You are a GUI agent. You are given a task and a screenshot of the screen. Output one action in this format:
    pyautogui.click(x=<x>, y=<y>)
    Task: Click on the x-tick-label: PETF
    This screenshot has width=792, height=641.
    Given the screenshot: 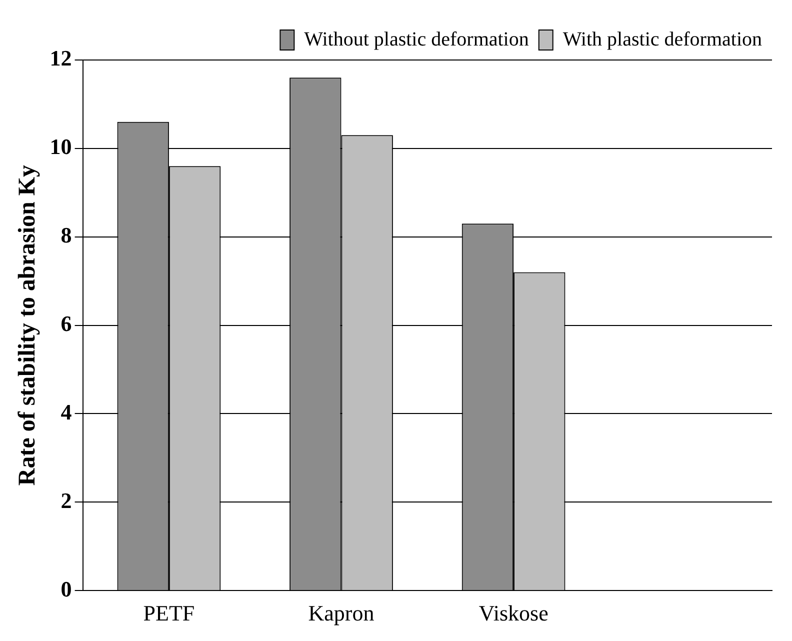 What is the action you would take?
    pyautogui.click(x=169, y=613)
    